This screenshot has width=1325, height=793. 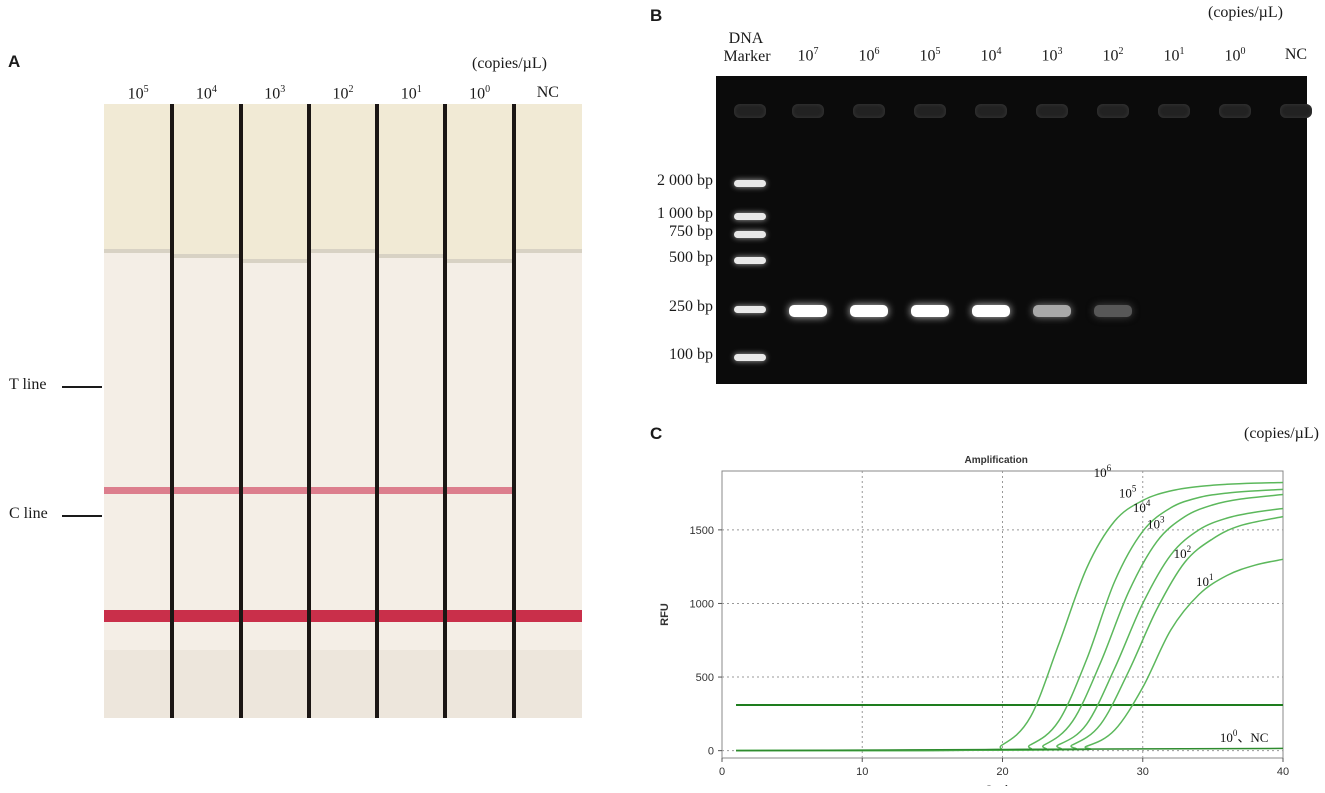 What do you see at coordinates (1002, 785) in the screenshot?
I see `x-axis-label: Cycles` at bounding box center [1002, 785].